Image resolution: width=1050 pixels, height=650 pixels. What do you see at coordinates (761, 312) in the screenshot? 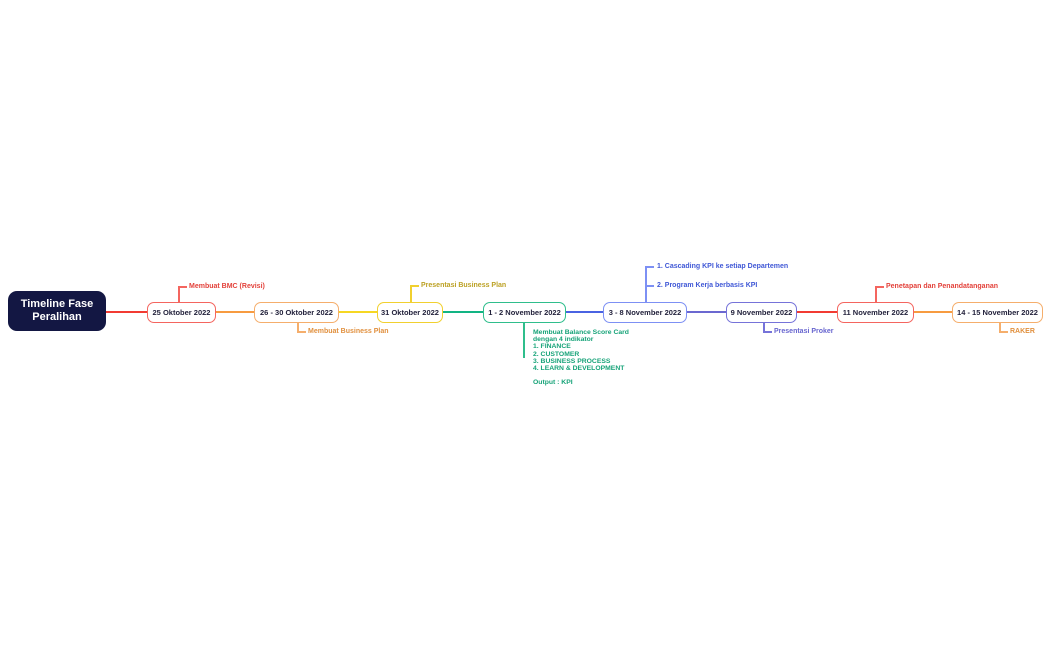
I see `timeline-node-9-november: 9 November 2022` at bounding box center [761, 312].